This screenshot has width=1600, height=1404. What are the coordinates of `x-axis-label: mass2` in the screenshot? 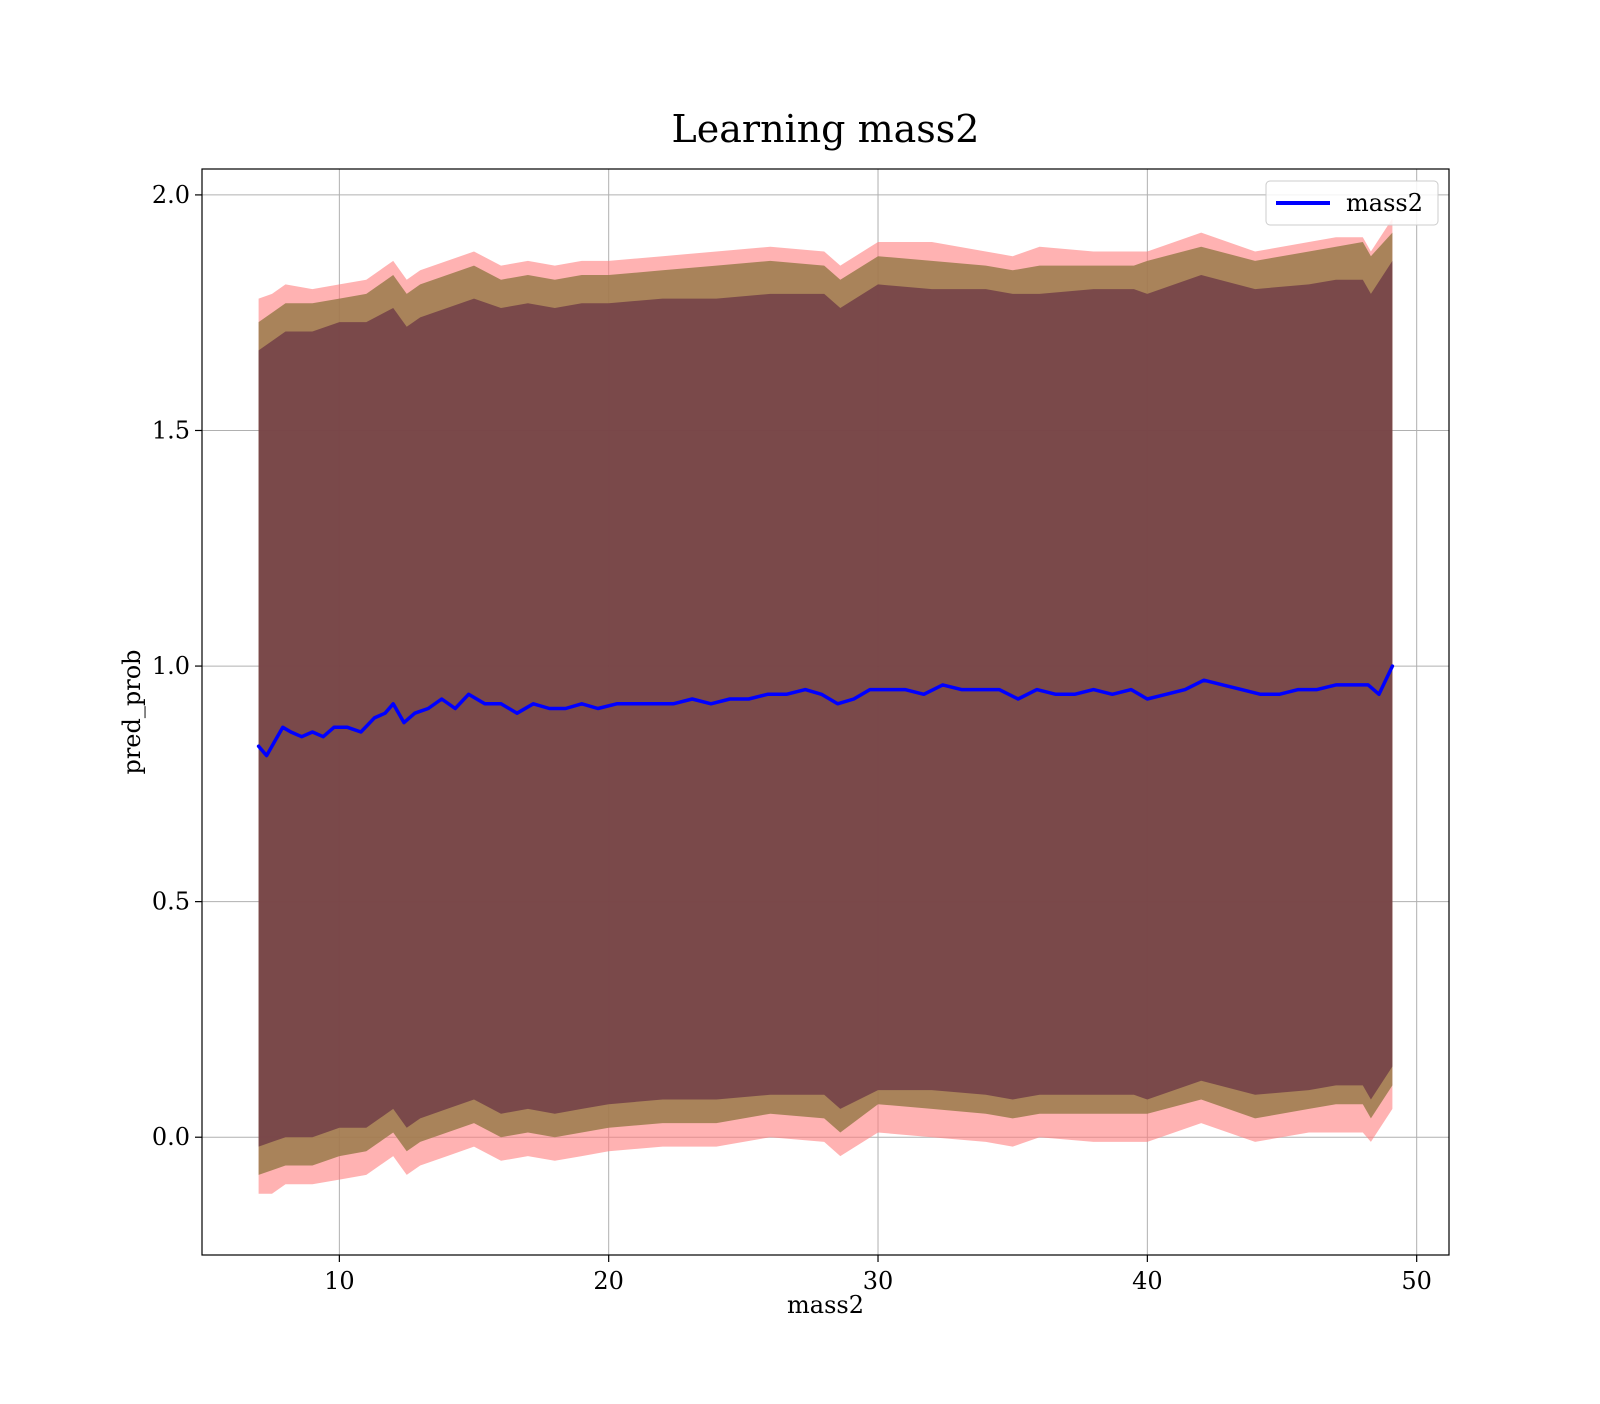 It's located at (825, 1305).